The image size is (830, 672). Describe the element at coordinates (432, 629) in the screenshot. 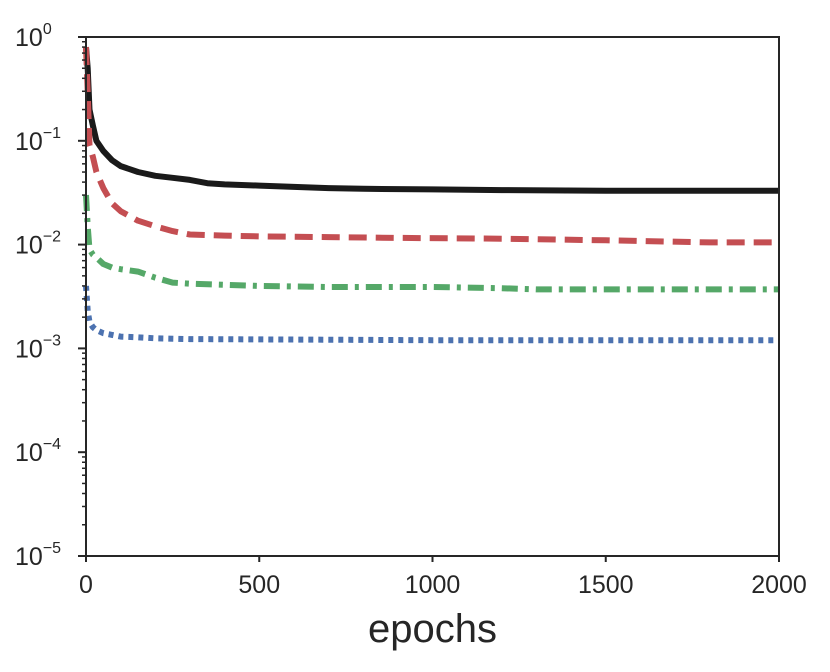

I see `x-axis-title: epochs` at that location.